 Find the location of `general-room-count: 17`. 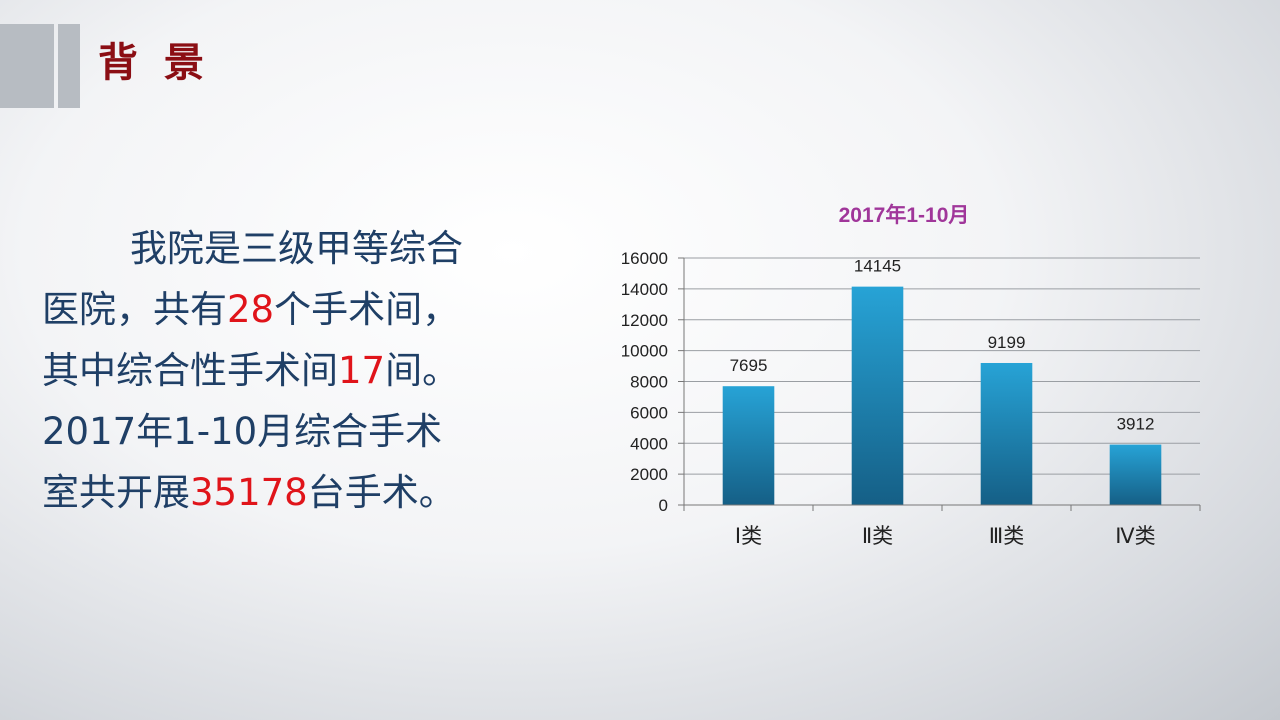

general-room-count: 17 is located at coordinates (362, 370).